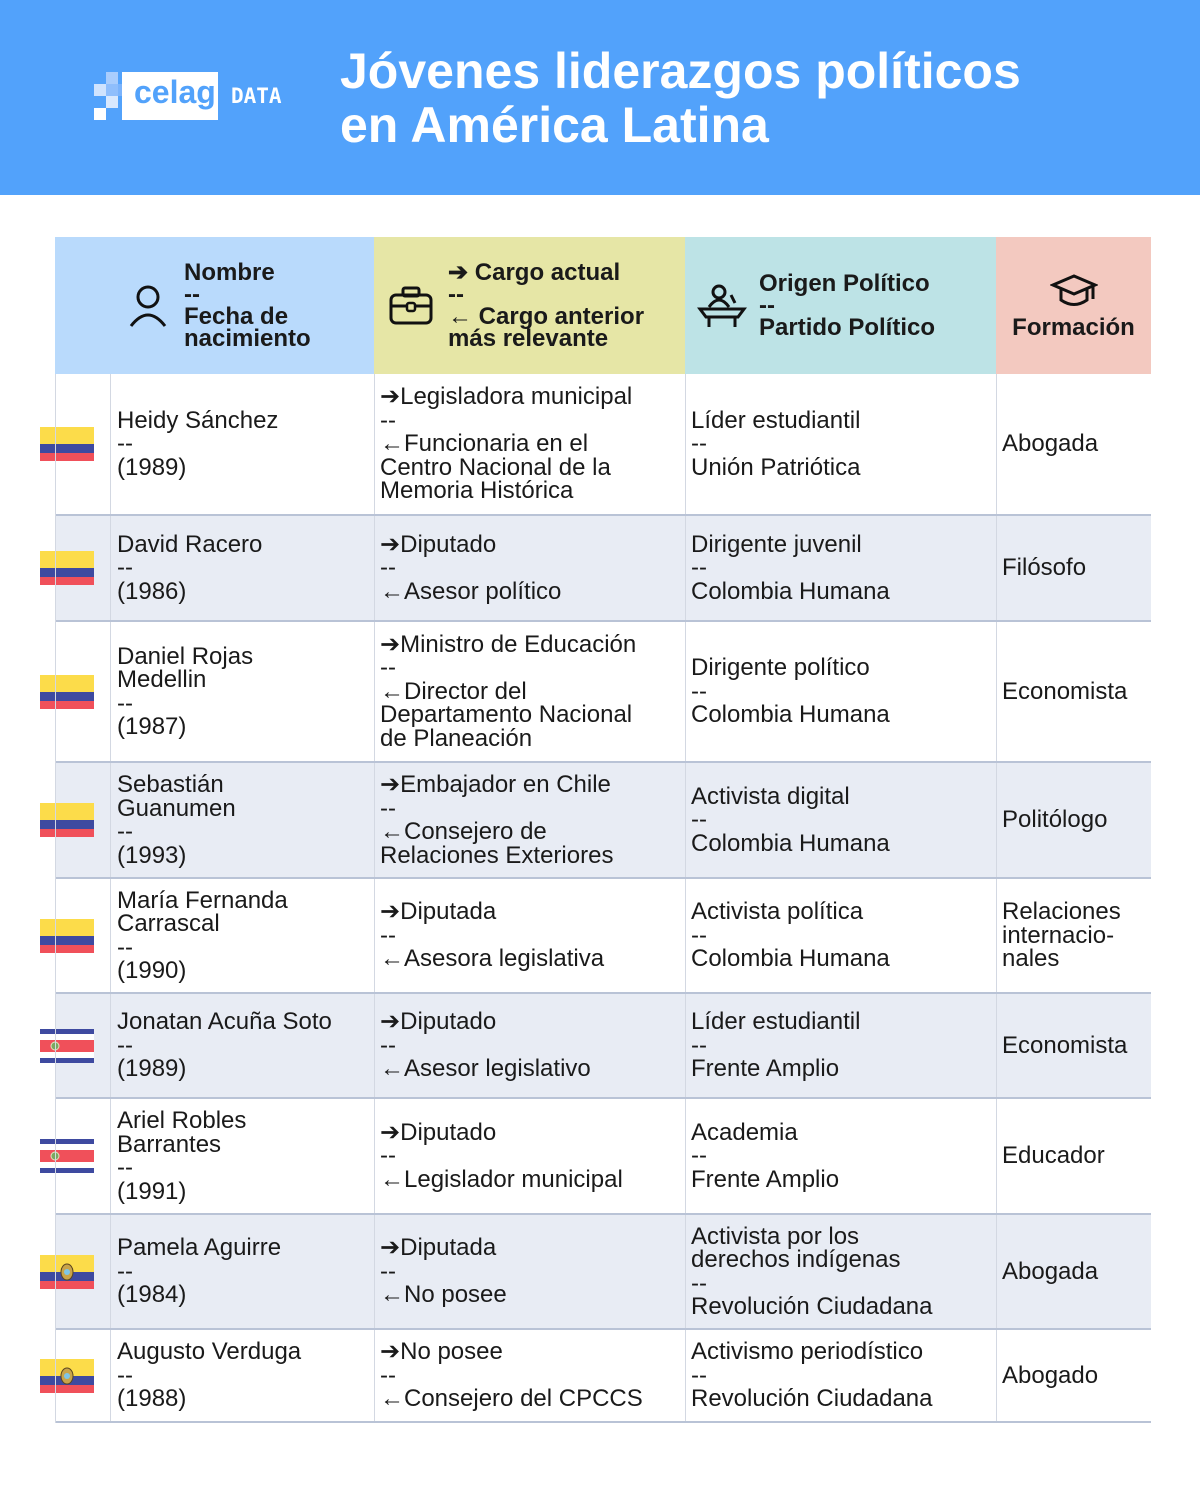 This screenshot has width=1200, height=1488. Describe the element at coordinates (807, 1352) in the screenshot. I see `origen-line: Activismo periodístico` at that location.